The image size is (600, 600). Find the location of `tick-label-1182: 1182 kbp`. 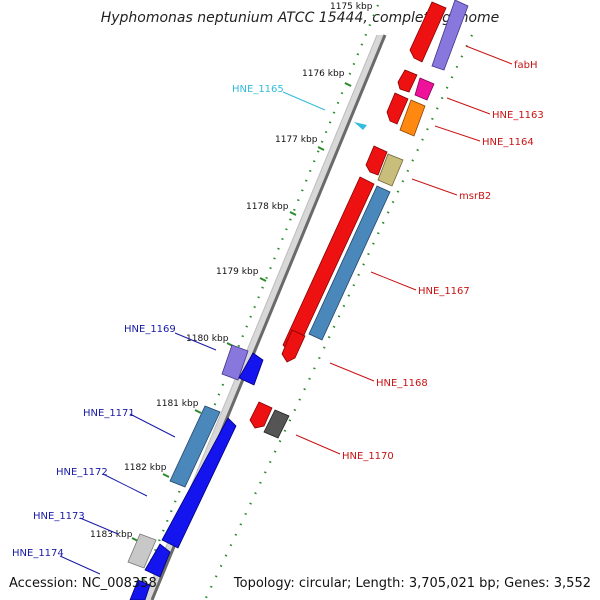

tick-label-1182: 1182 kbp is located at coordinates (145, 468).